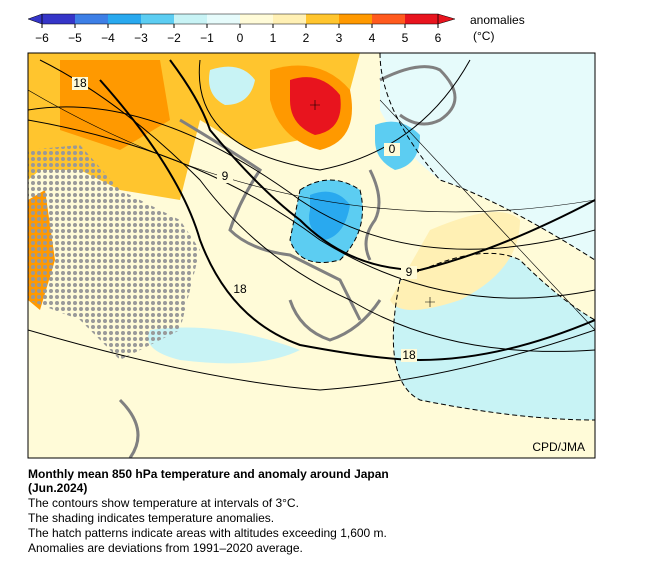  I want to click on colorbar-tick-label: 1, so click(273, 38).